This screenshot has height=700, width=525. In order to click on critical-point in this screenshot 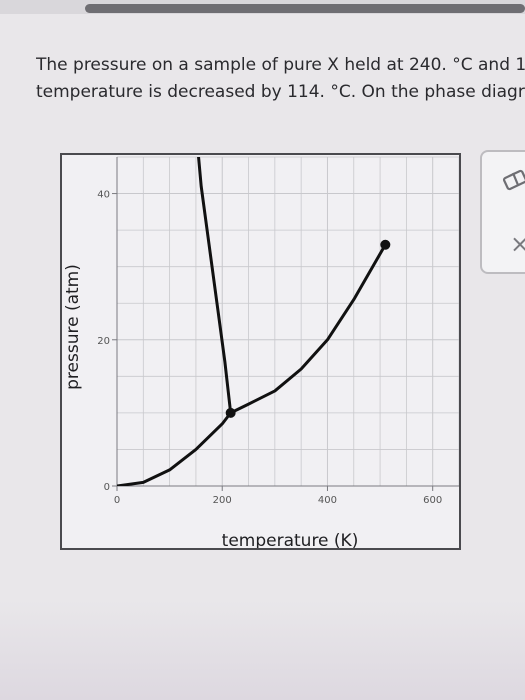, I will do `click(385, 244)`.